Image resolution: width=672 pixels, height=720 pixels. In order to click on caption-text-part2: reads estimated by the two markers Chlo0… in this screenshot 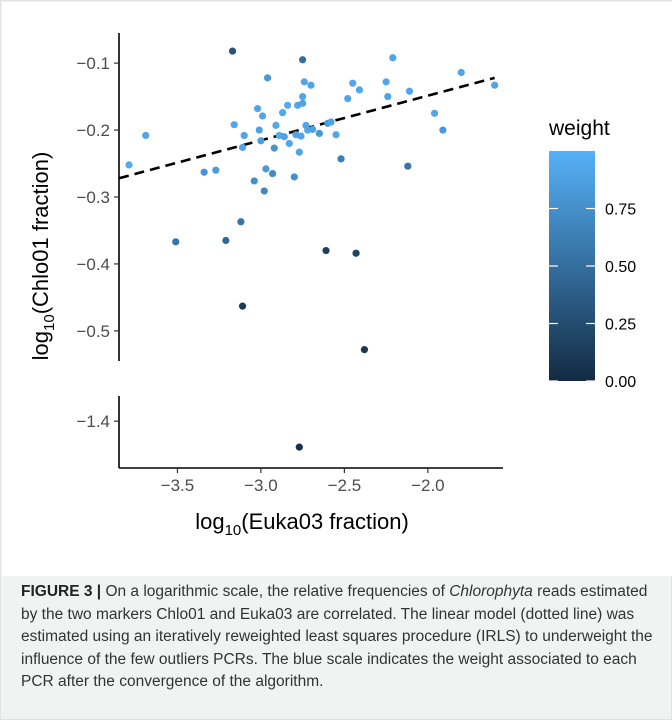, I will do `click(337, 636)`.